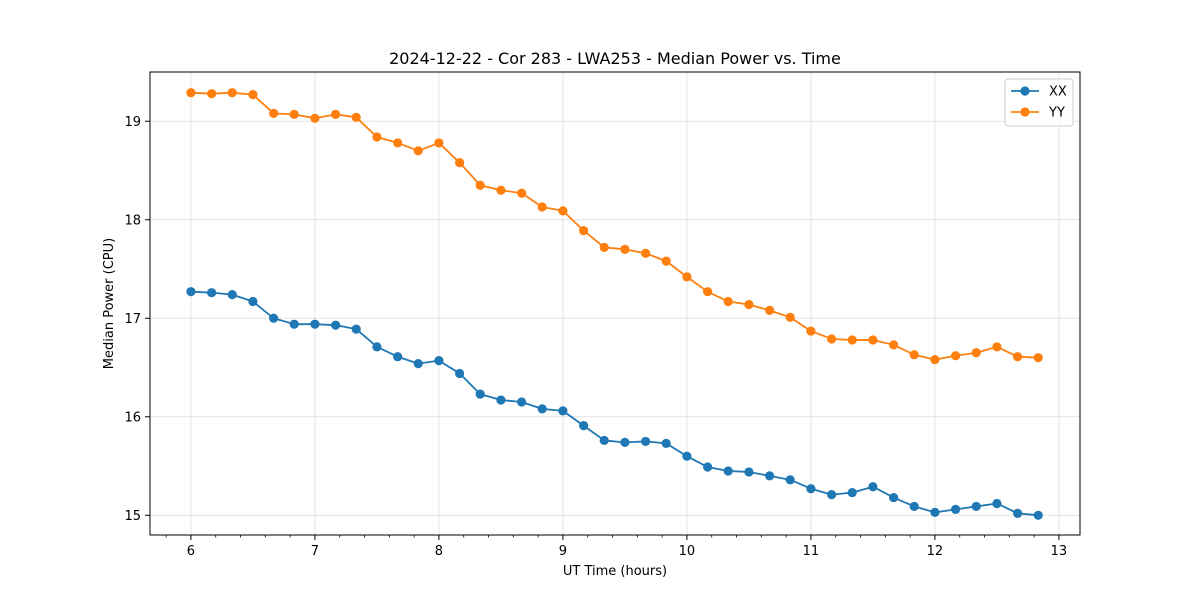 This screenshot has width=1200, height=600. What do you see at coordinates (1058, 92) in the screenshot?
I see `legend-label: XX` at bounding box center [1058, 92].